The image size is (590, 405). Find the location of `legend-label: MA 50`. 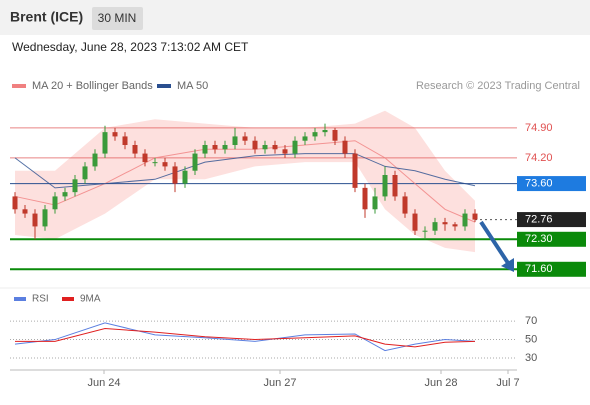

legend-label: MA 50 is located at coordinates (192, 86).